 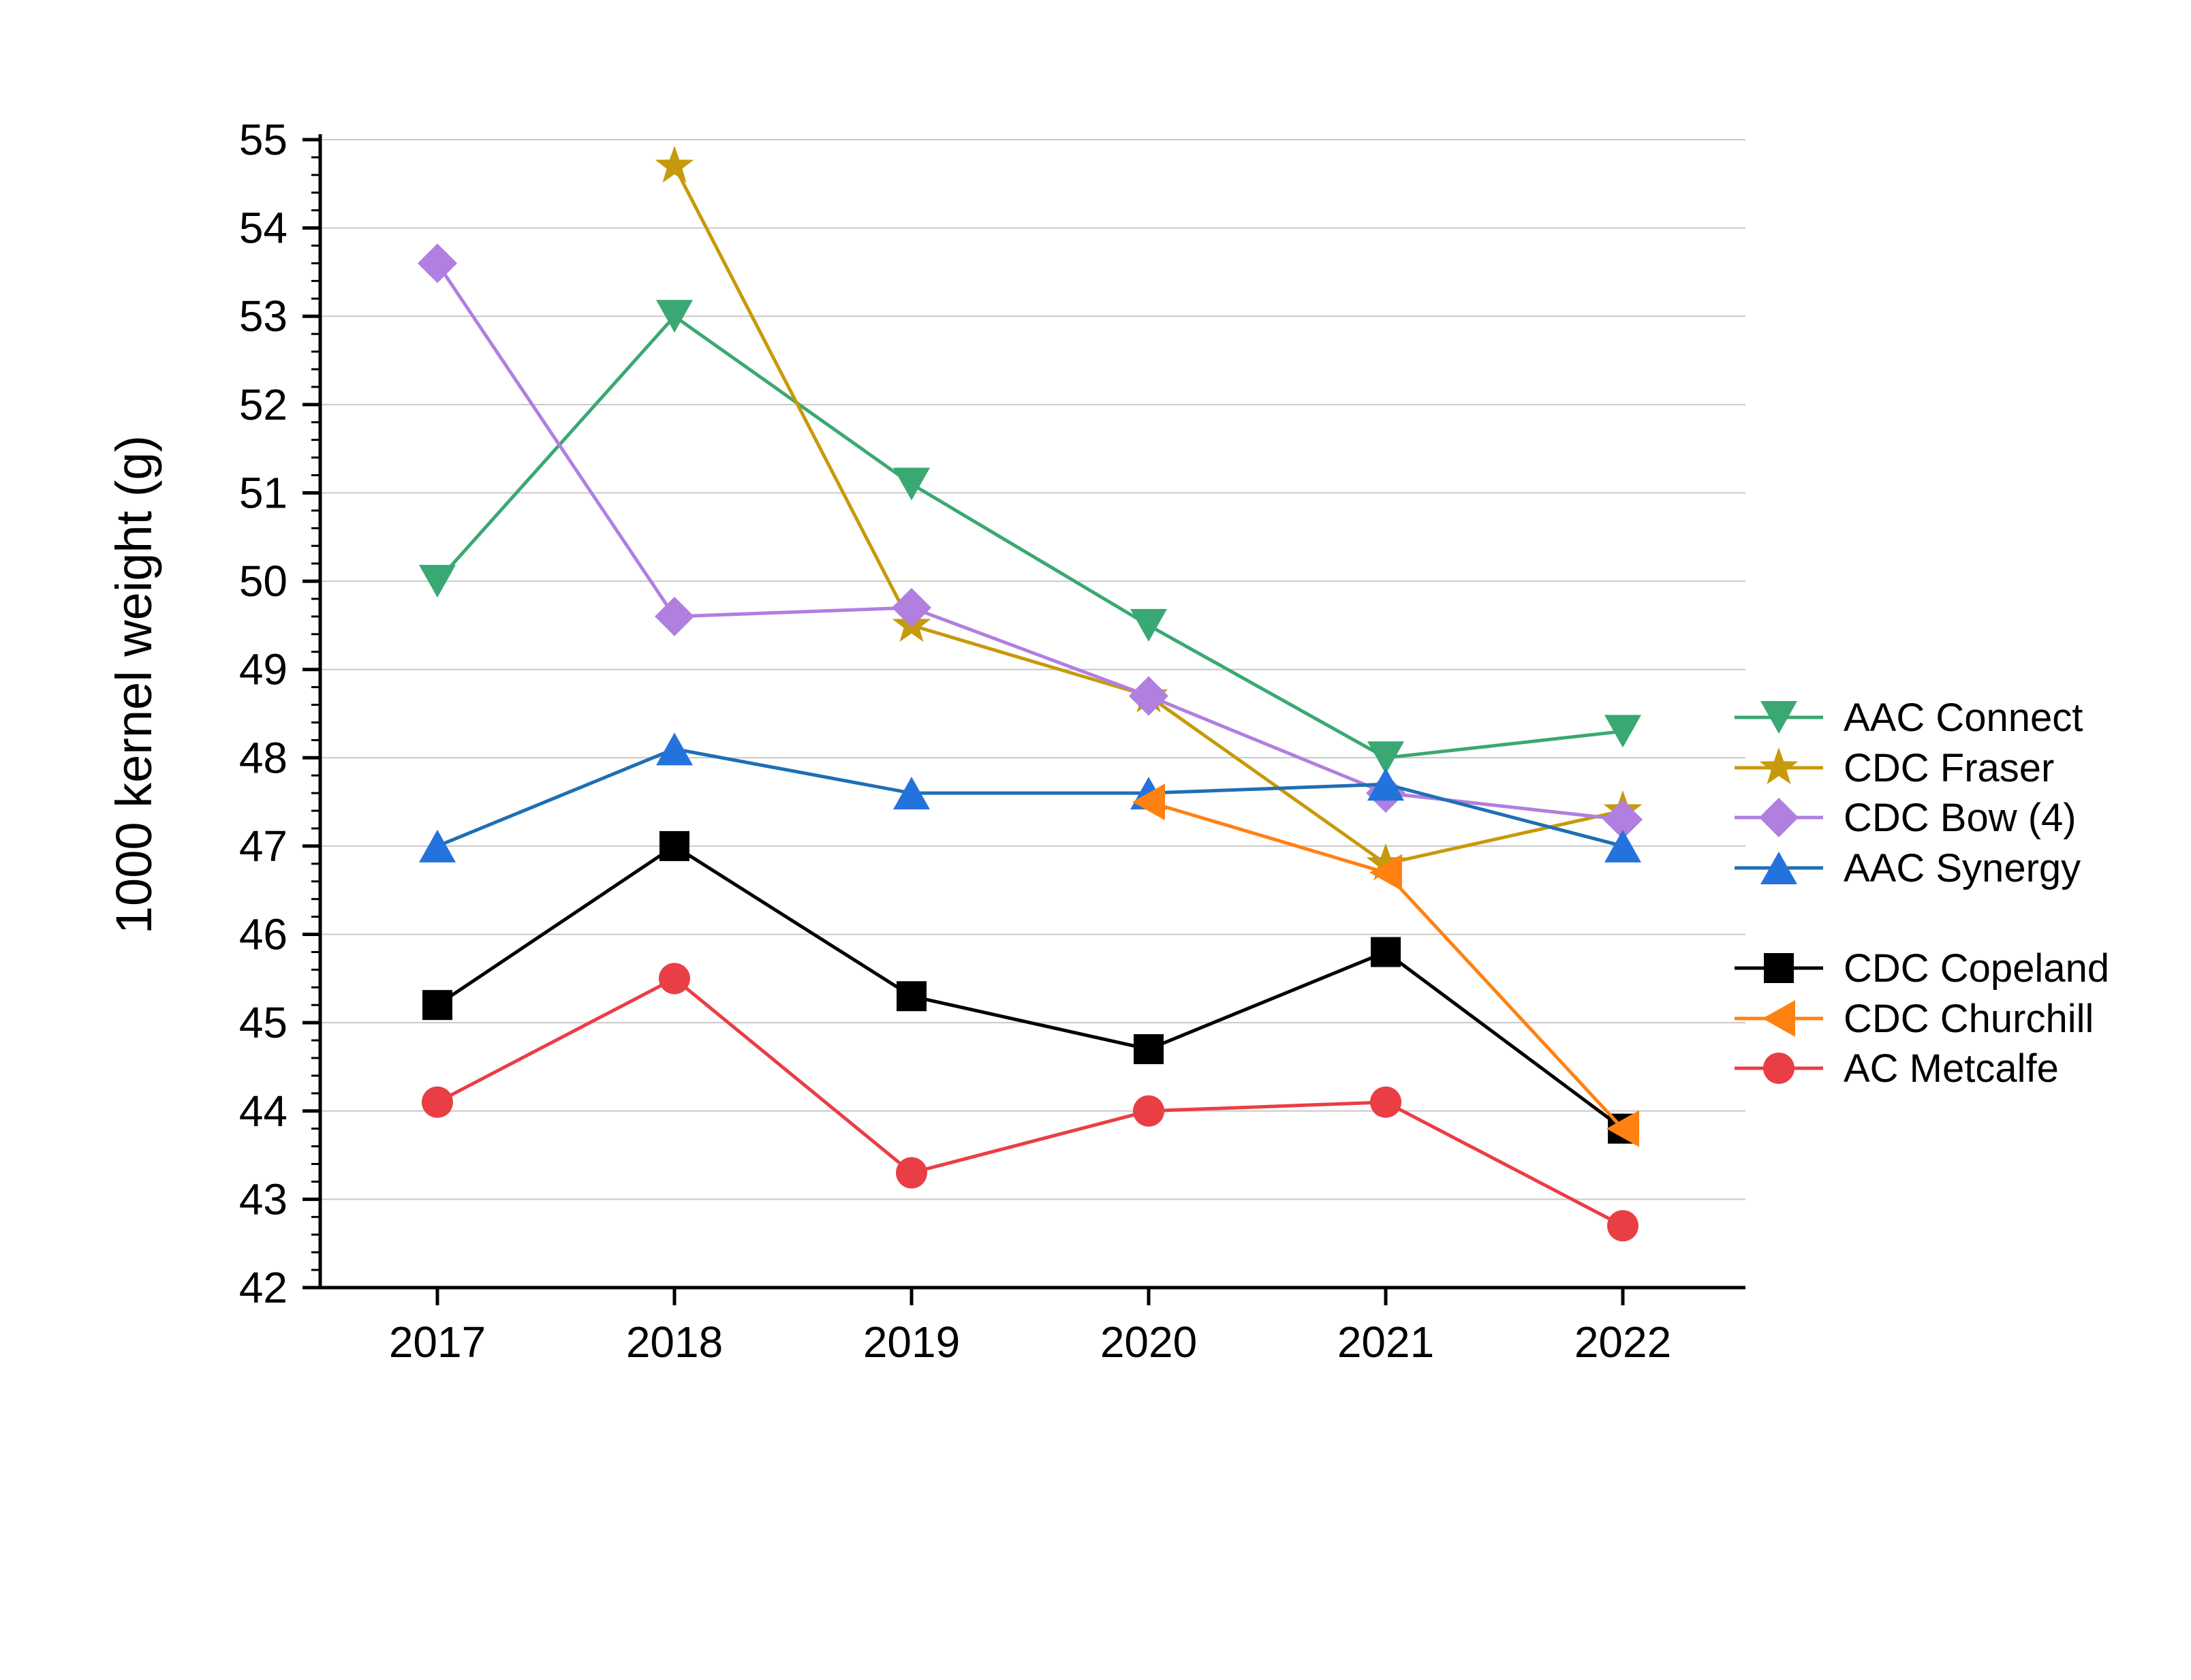 I want to click on legend-label: AC Metcalfe, so click(x=1951, y=1068).